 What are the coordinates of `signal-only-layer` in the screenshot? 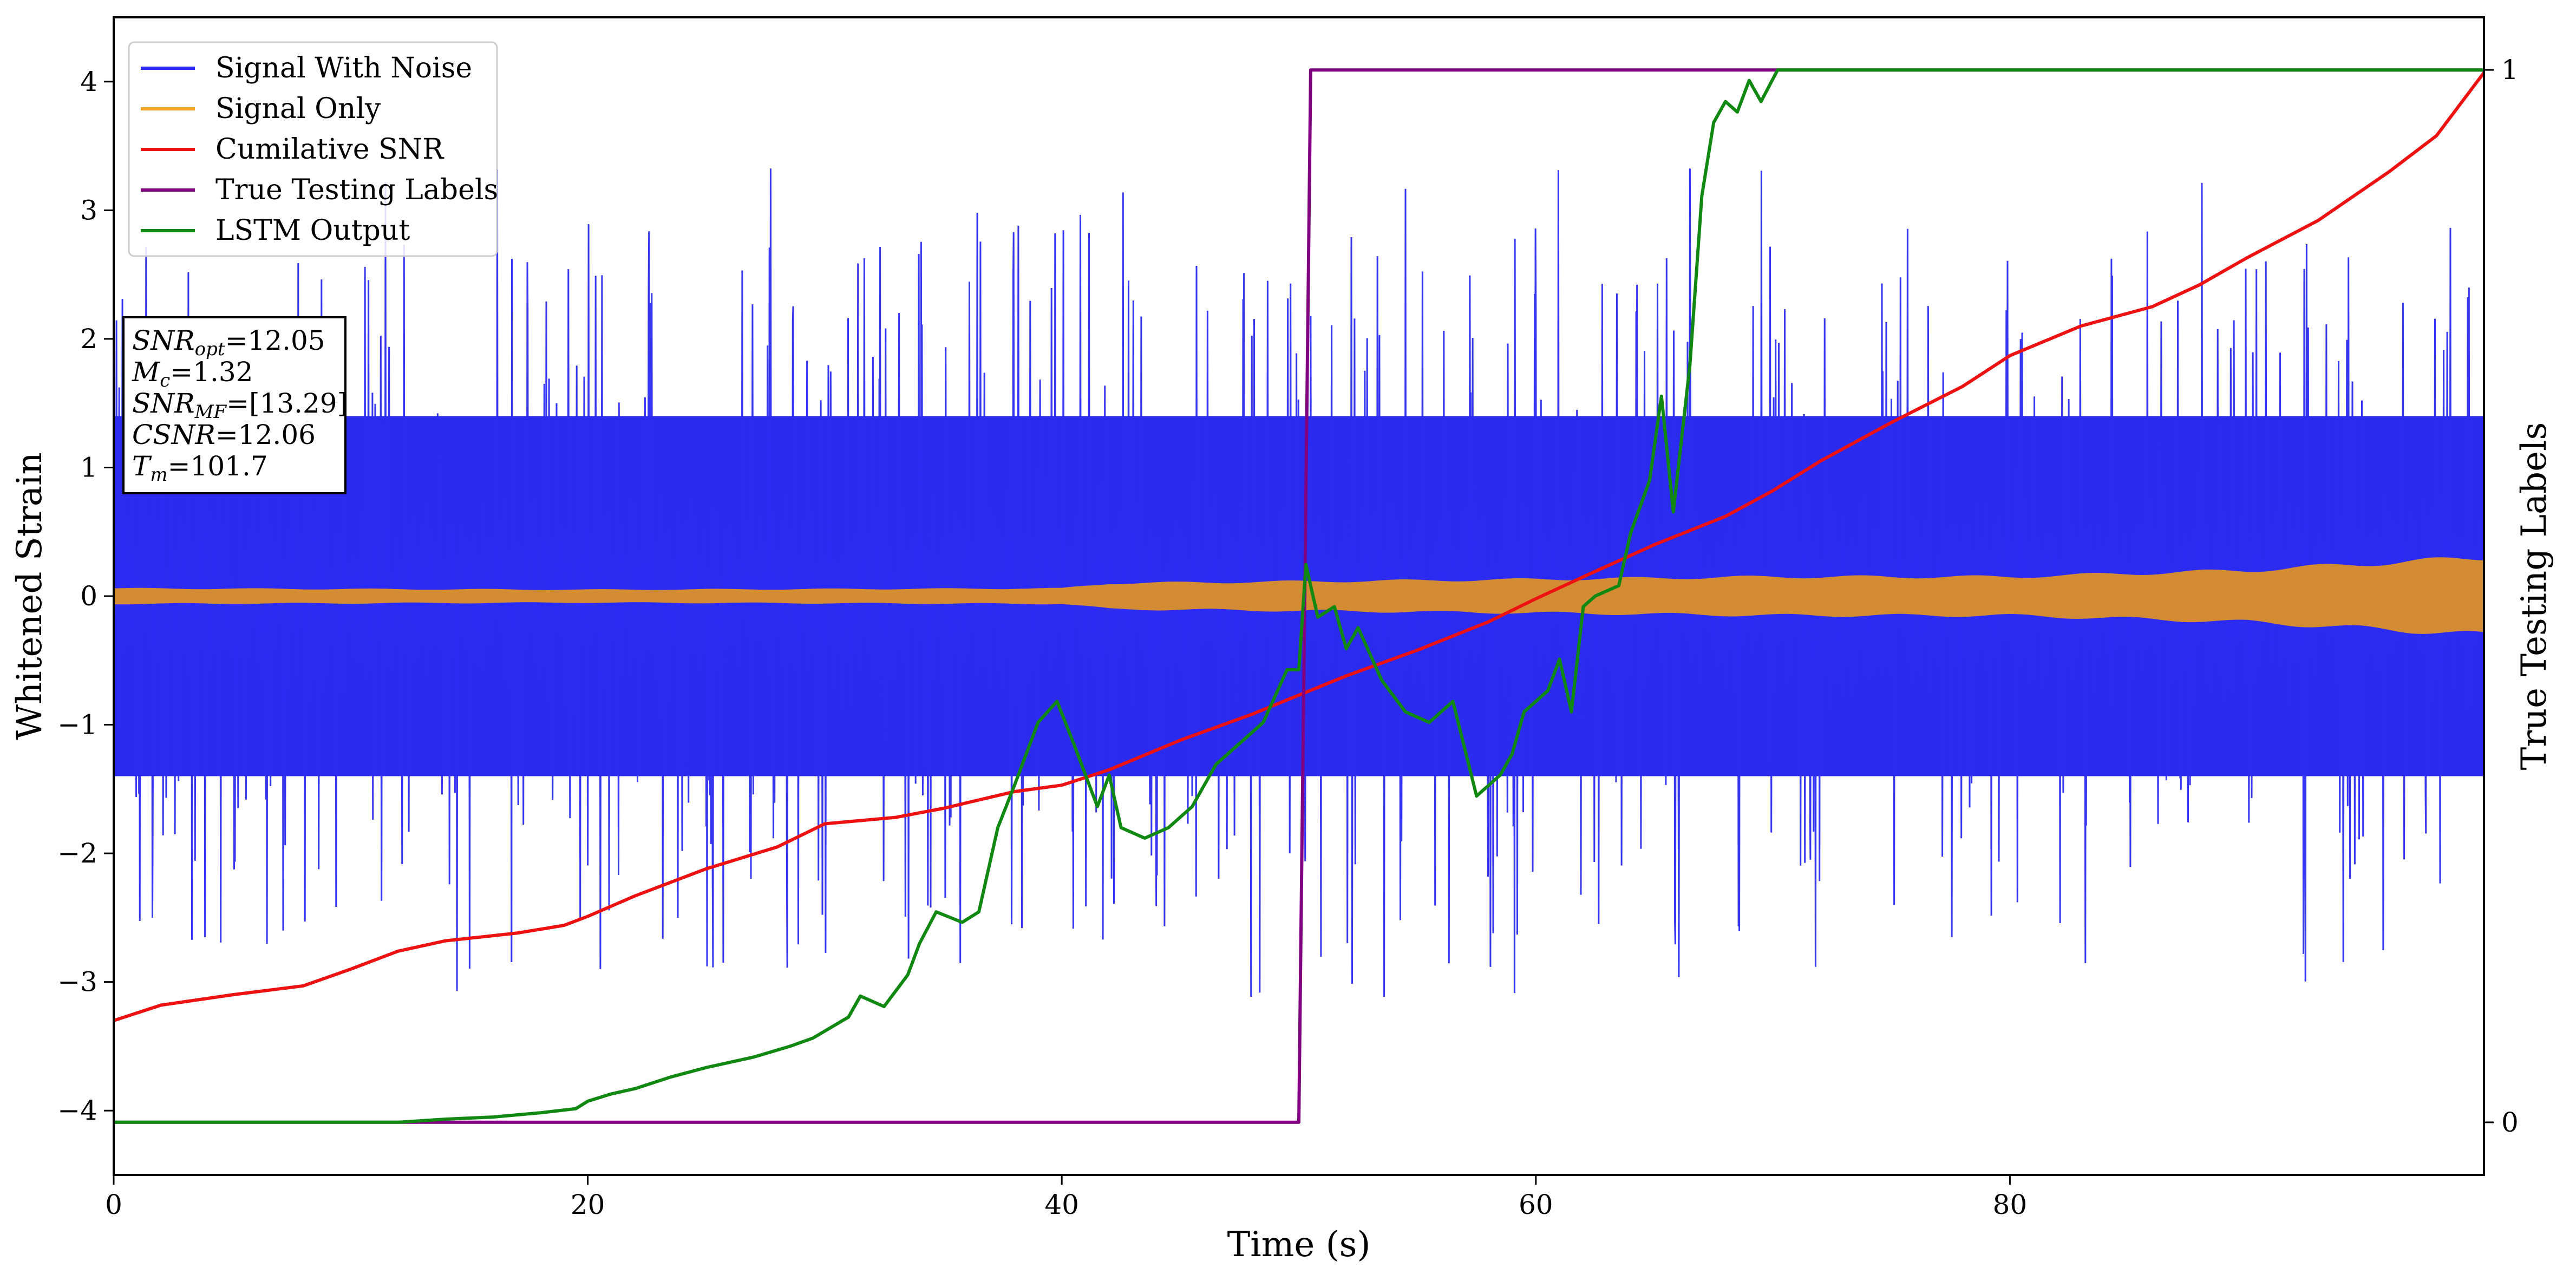 It's located at (1299, 595).